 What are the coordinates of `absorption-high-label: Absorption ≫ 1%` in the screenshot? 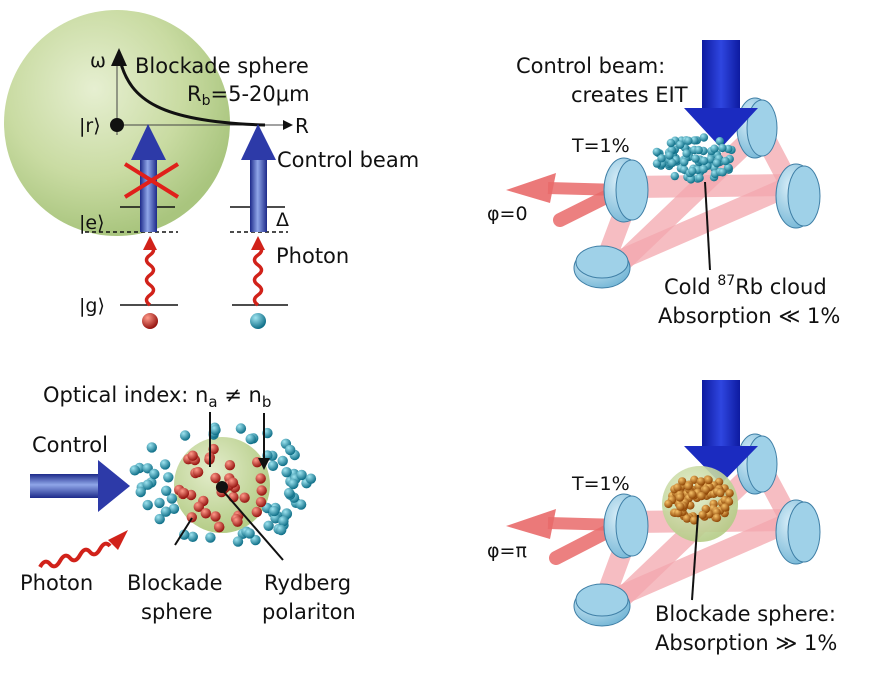 It's located at (746, 643).